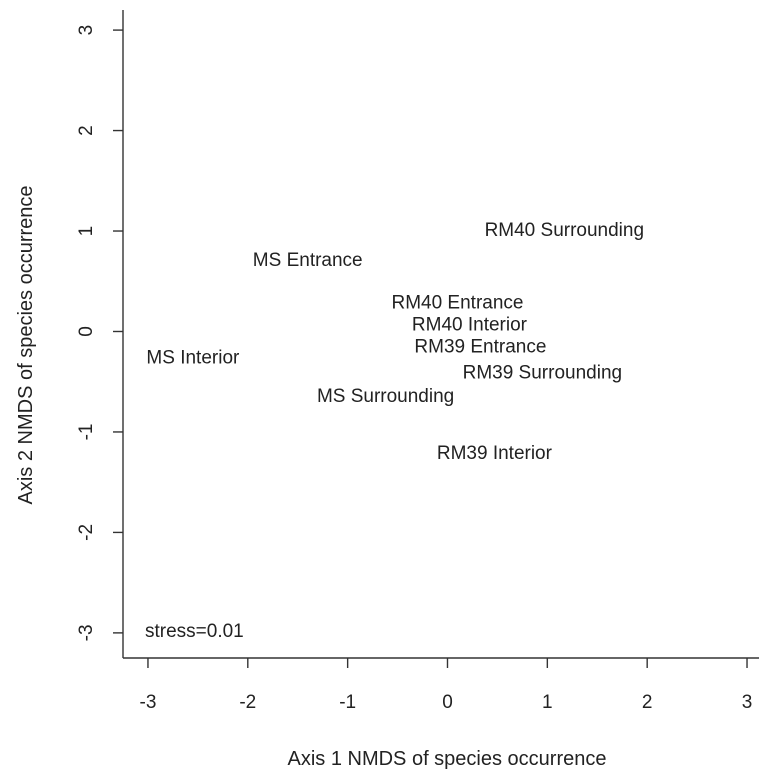 Image resolution: width=763 pixels, height=772 pixels. Describe the element at coordinates (470, 324) in the screenshot. I see `point-label: RM40 Interior` at that location.